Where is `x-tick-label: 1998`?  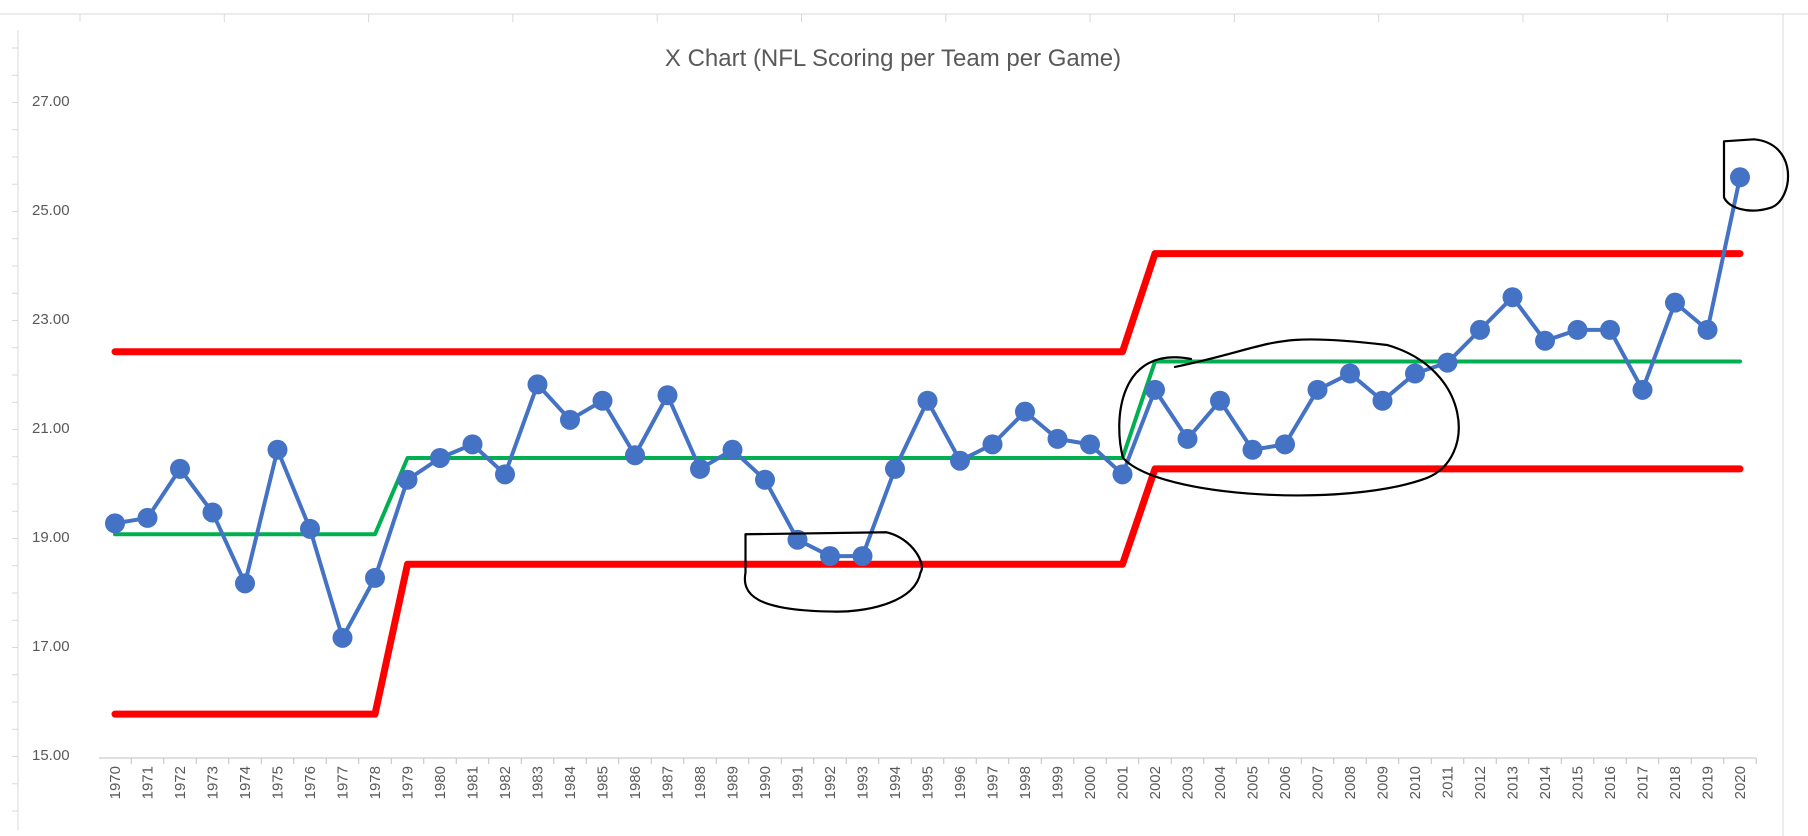 x-tick-label: 1998 is located at coordinates (1025, 782).